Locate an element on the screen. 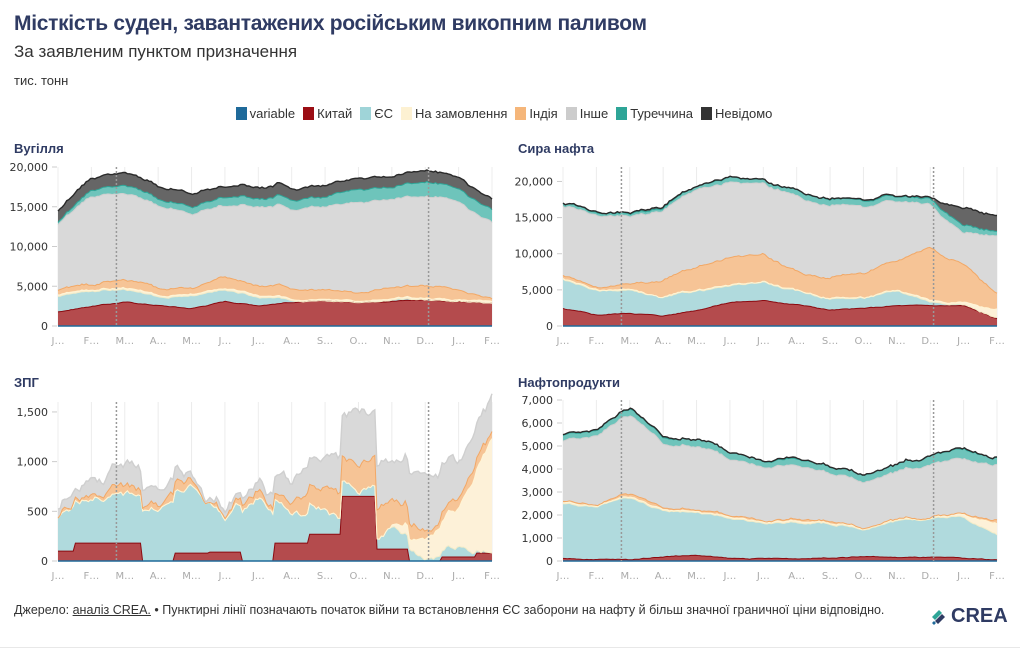 This screenshot has width=1020, height=650. legend-item-eu: ЄС is located at coordinates (376, 113).